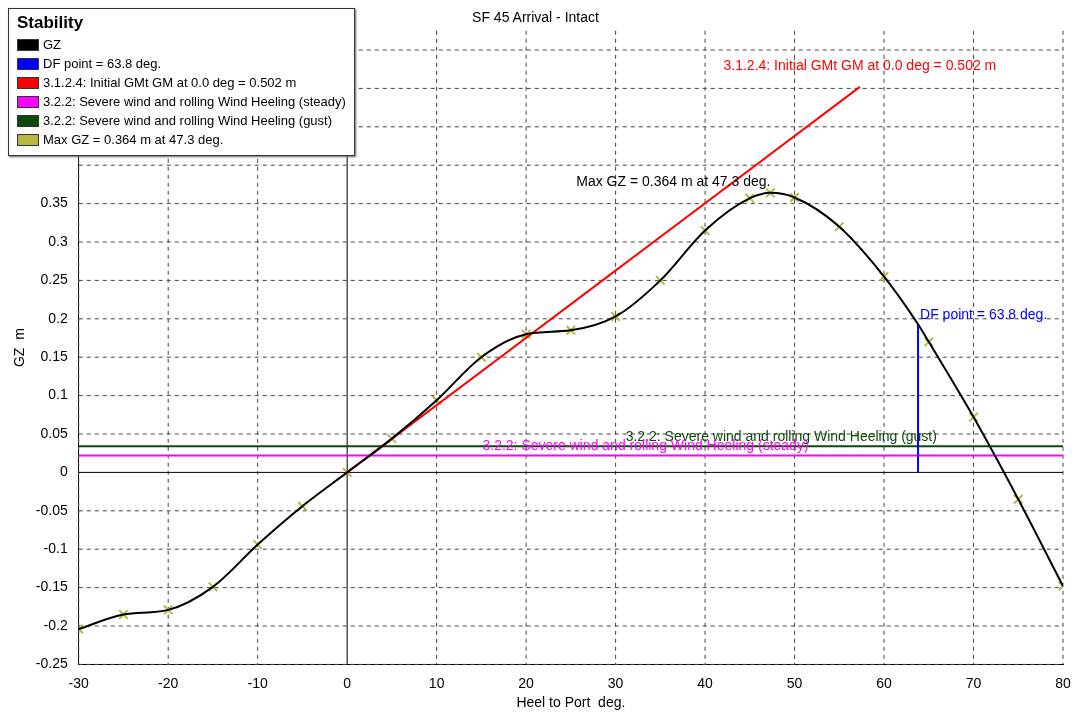 The width and height of the screenshot is (1083, 720). What do you see at coordinates (55, 624) in the screenshot?
I see `y-tick-label: -0.2` at bounding box center [55, 624].